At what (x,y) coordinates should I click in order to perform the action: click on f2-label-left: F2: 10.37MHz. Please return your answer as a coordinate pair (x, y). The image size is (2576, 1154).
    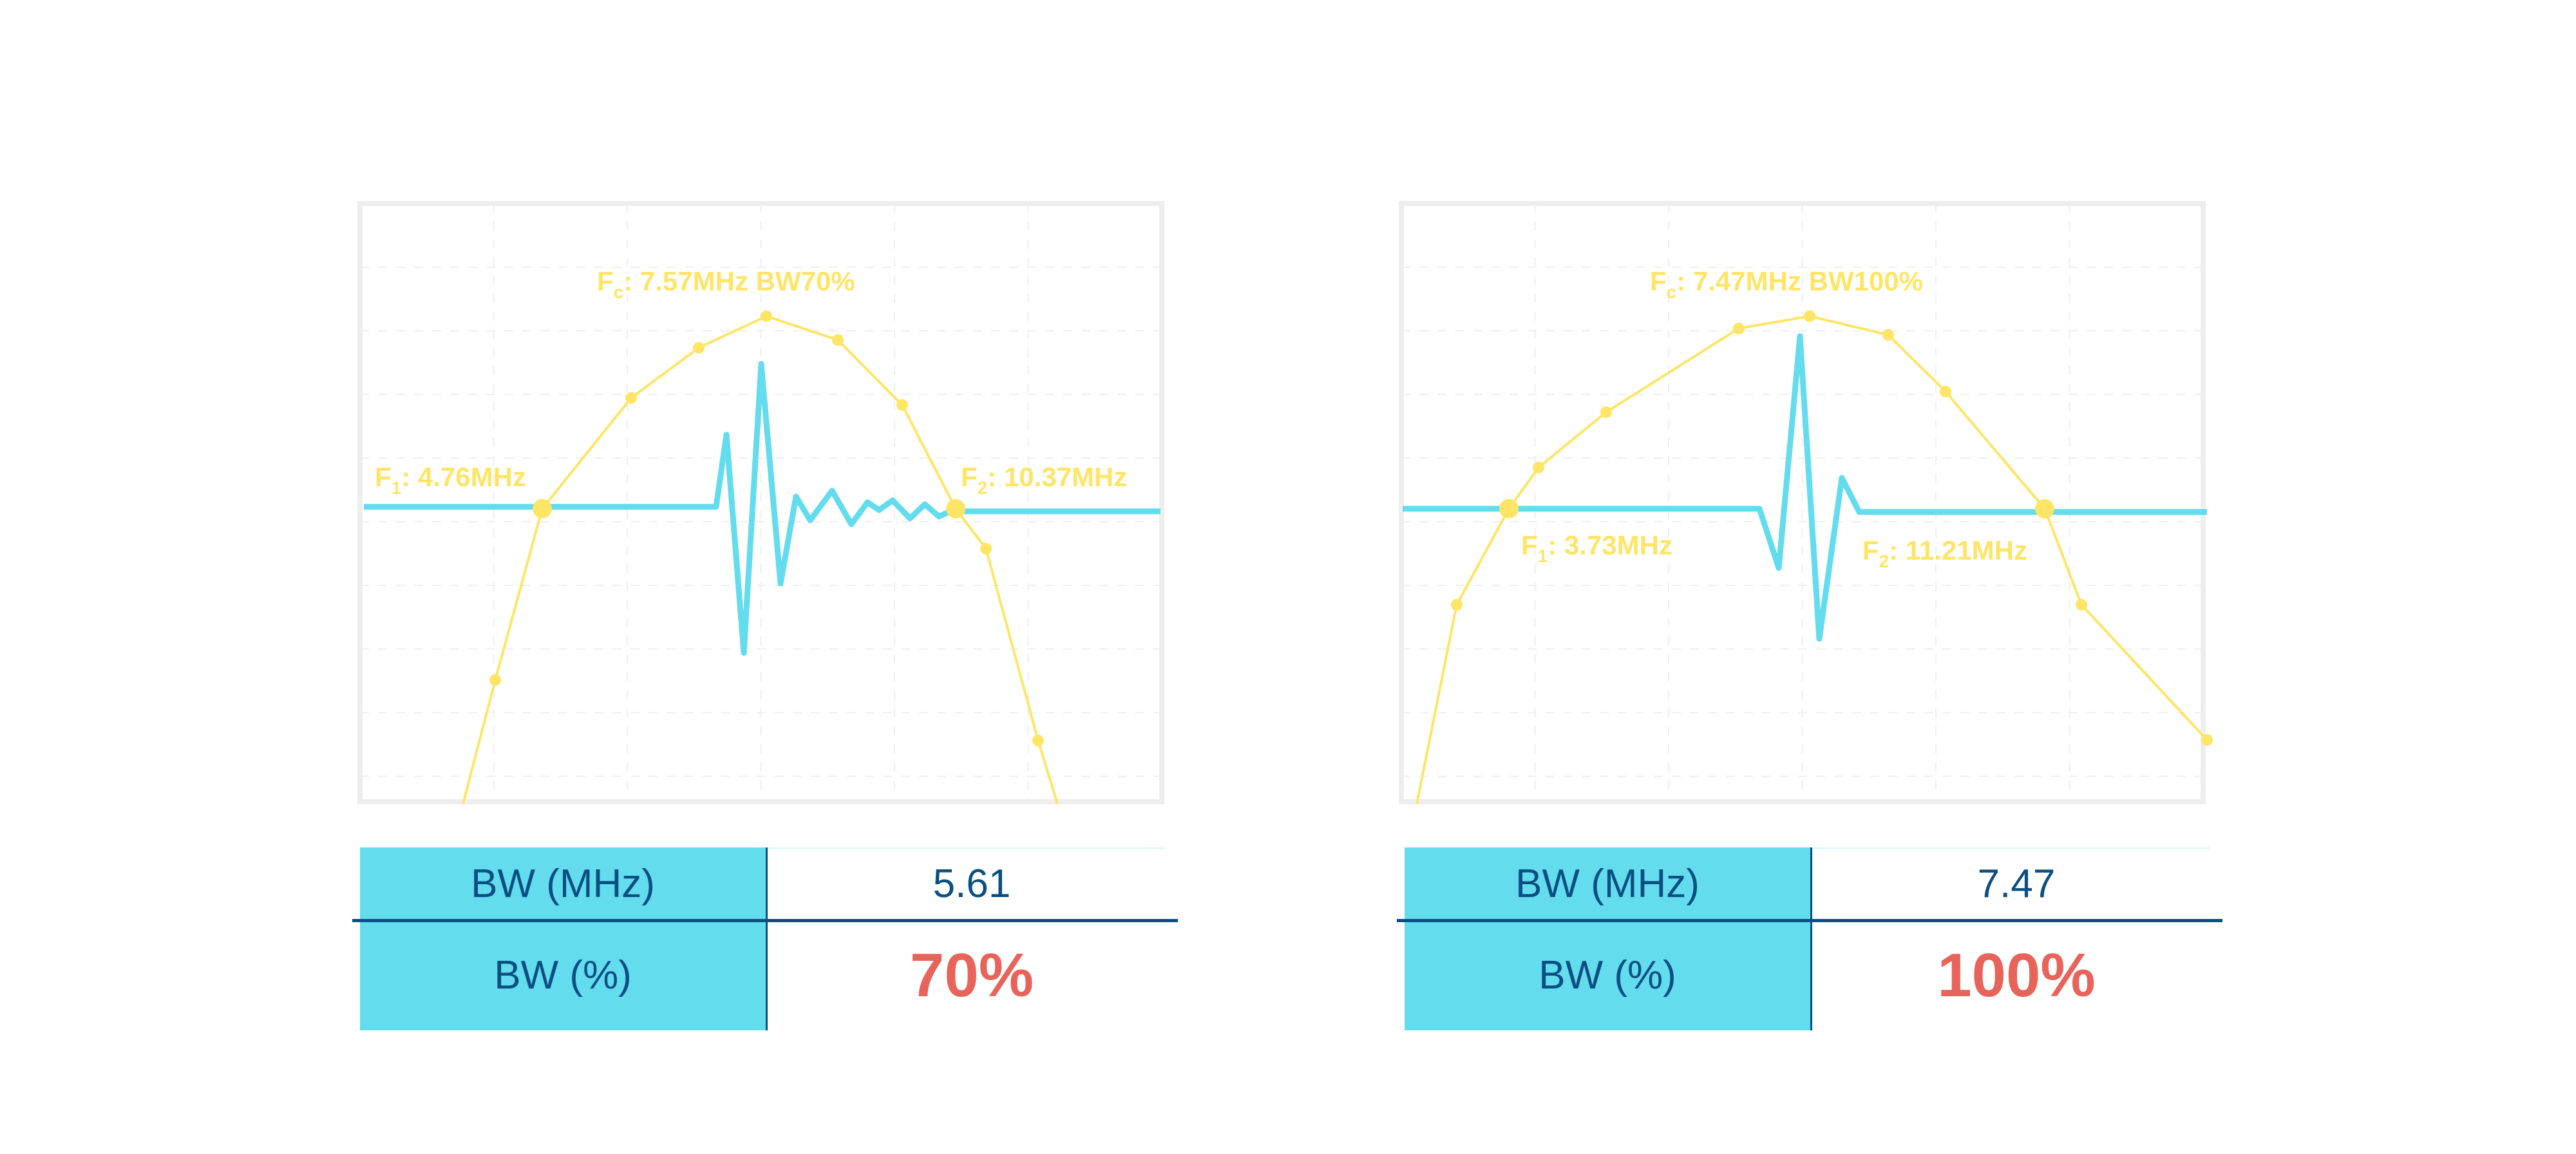
    Looking at the image, I should click on (1044, 480).